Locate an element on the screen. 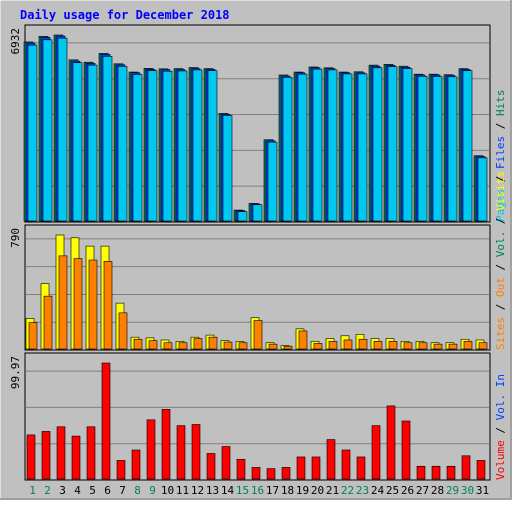 The image size is (512, 505). x-tick-label-day-23: 23 is located at coordinates (362, 490).